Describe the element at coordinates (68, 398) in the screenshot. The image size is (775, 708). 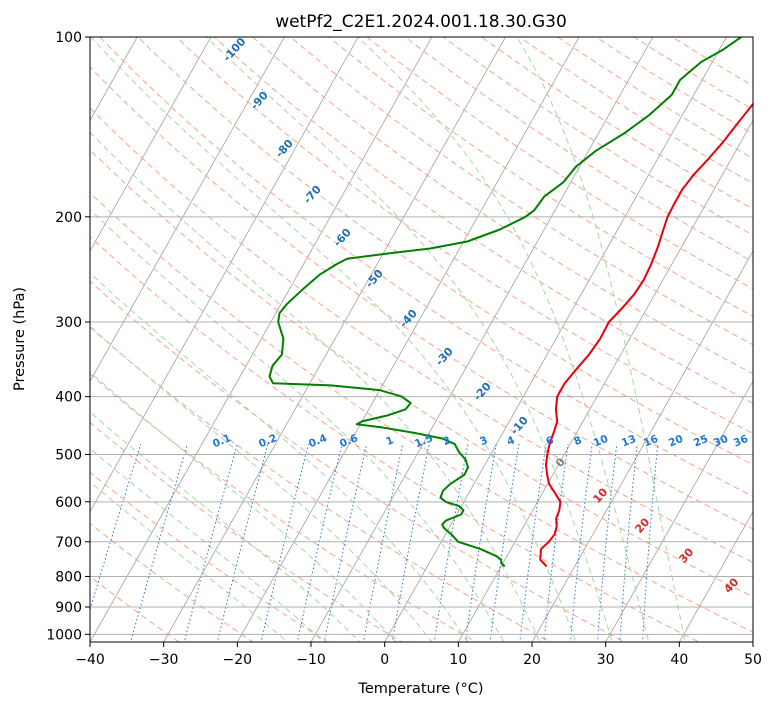
I see `y-tick-label: 400` at that location.